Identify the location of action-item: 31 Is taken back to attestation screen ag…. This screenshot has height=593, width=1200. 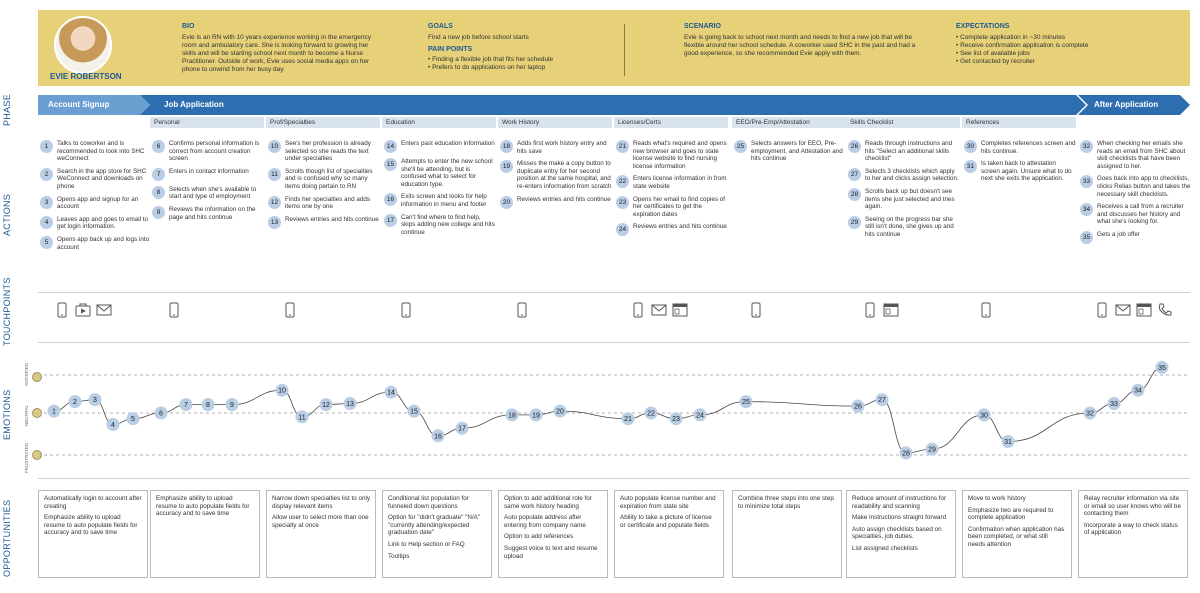
(1020, 171).